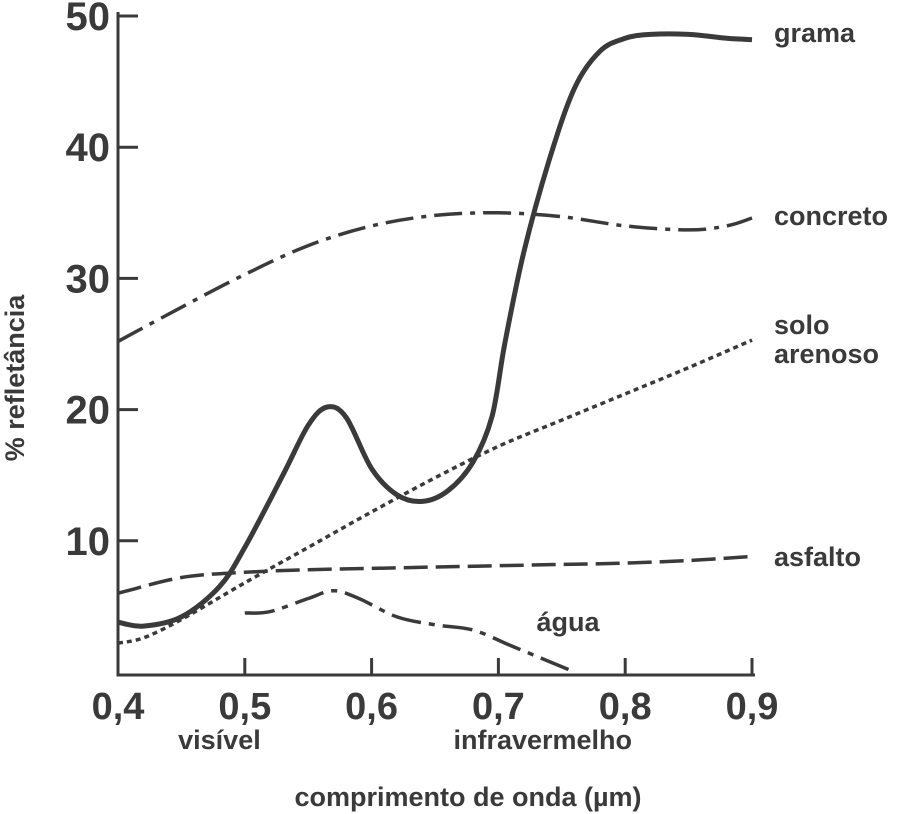 The height and width of the screenshot is (814, 918). Describe the element at coordinates (15, 378) in the screenshot. I see `y-axis-title: % refletância` at that location.